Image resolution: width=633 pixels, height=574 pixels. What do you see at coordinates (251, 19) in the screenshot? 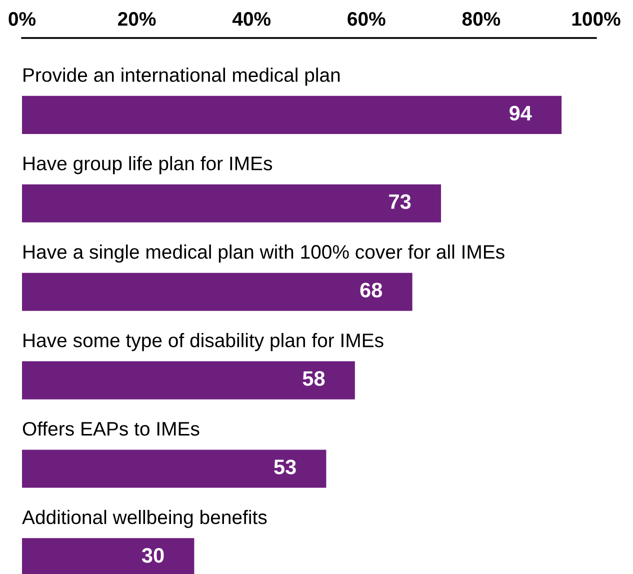
I see `x-tick-label: 40%` at bounding box center [251, 19].